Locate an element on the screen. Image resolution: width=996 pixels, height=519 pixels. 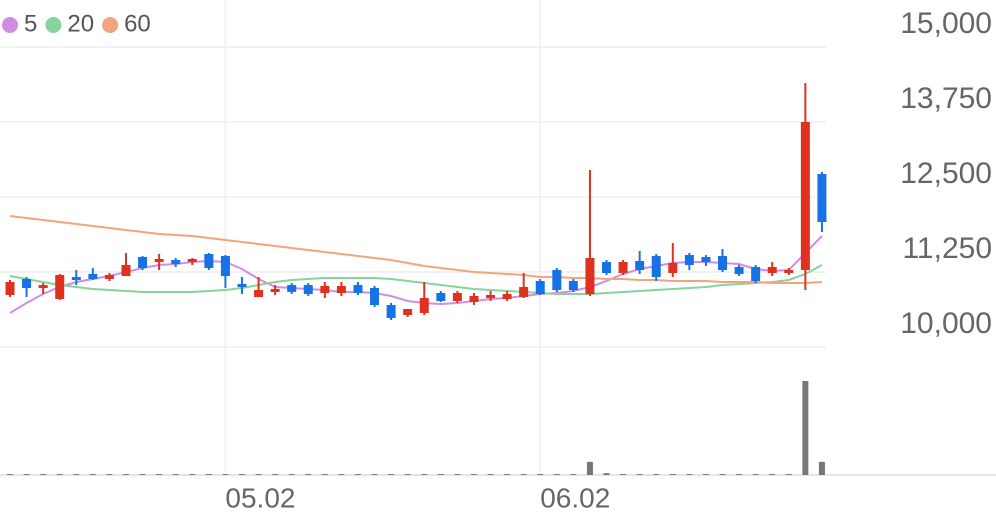
y-tick-label: 10,000 is located at coordinates (946, 323).